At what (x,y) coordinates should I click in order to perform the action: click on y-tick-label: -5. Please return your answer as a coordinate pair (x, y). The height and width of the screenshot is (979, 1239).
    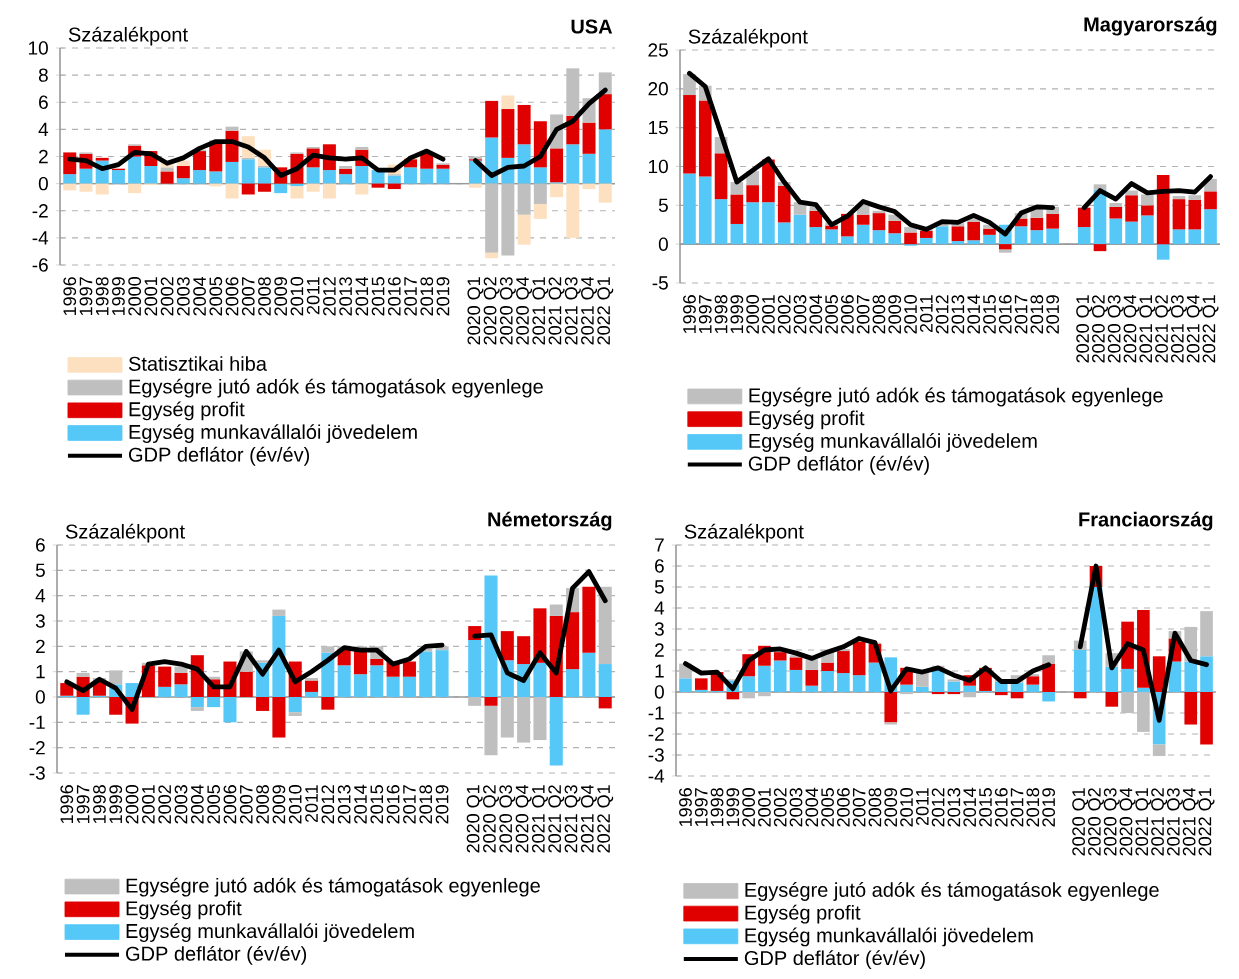
    Looking at the image, I should click on (660, 283).